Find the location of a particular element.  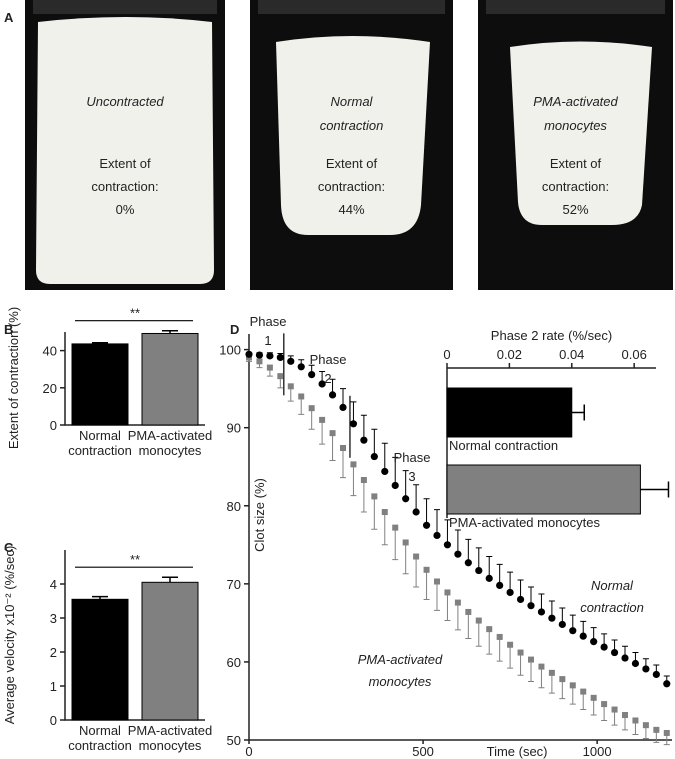

annotation: Phase 3 is located at coordinates (412, 467).